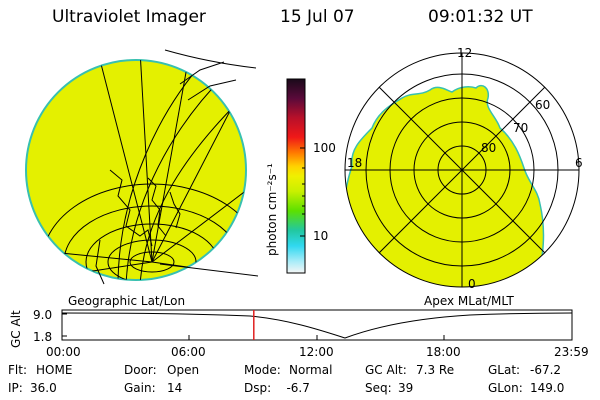 This screenshot has width=600, height=400. What do you see at coordinates (465, 53) in the screenshot?
I see `mlt-label-12: 12` at bounding box center [465, 53].